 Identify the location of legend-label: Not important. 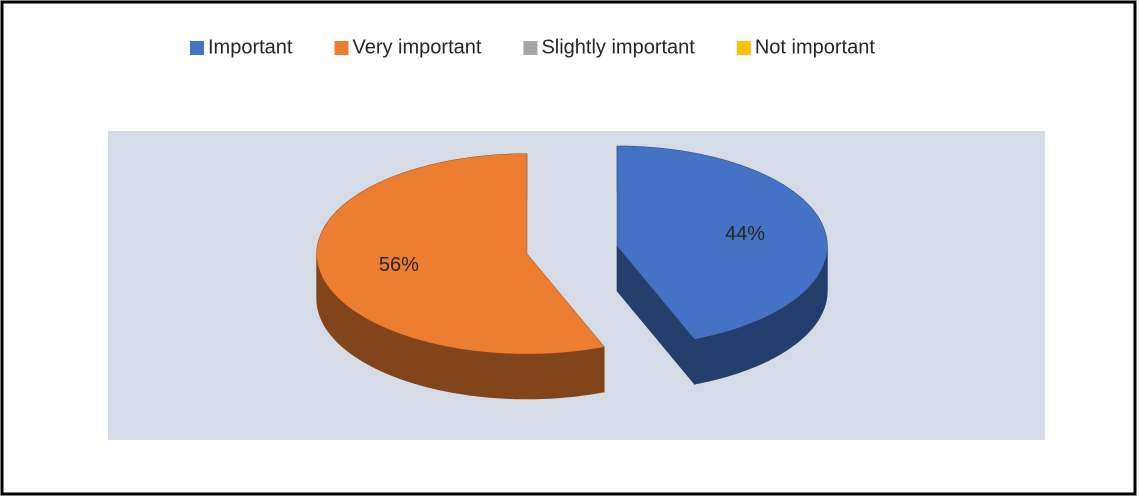
(815, 47).